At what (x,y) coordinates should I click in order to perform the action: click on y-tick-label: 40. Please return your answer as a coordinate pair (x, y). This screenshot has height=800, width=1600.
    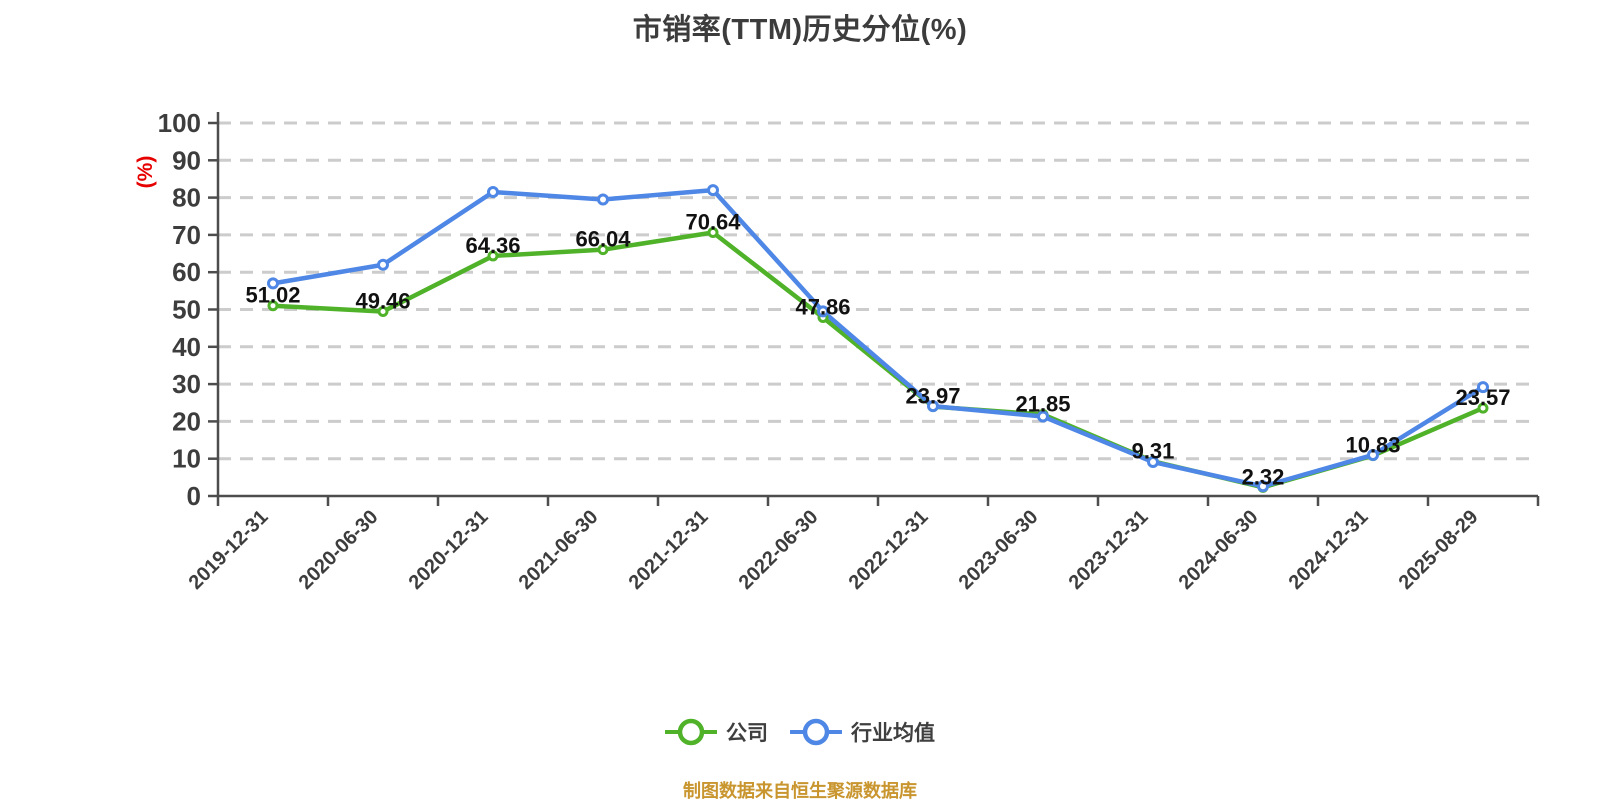
    Looking at the image, I should click on (186, 347).